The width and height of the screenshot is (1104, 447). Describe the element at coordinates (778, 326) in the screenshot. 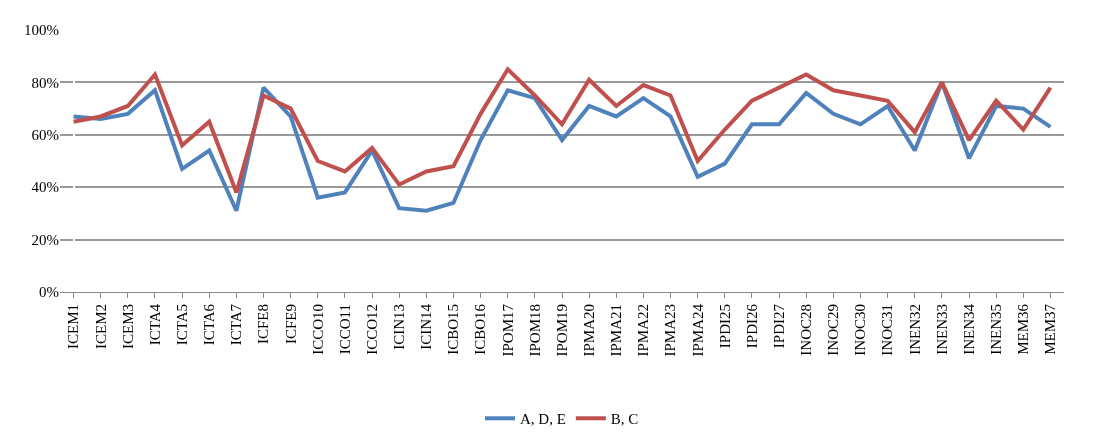

I see `x-tick-label: IPDI27` at that location.